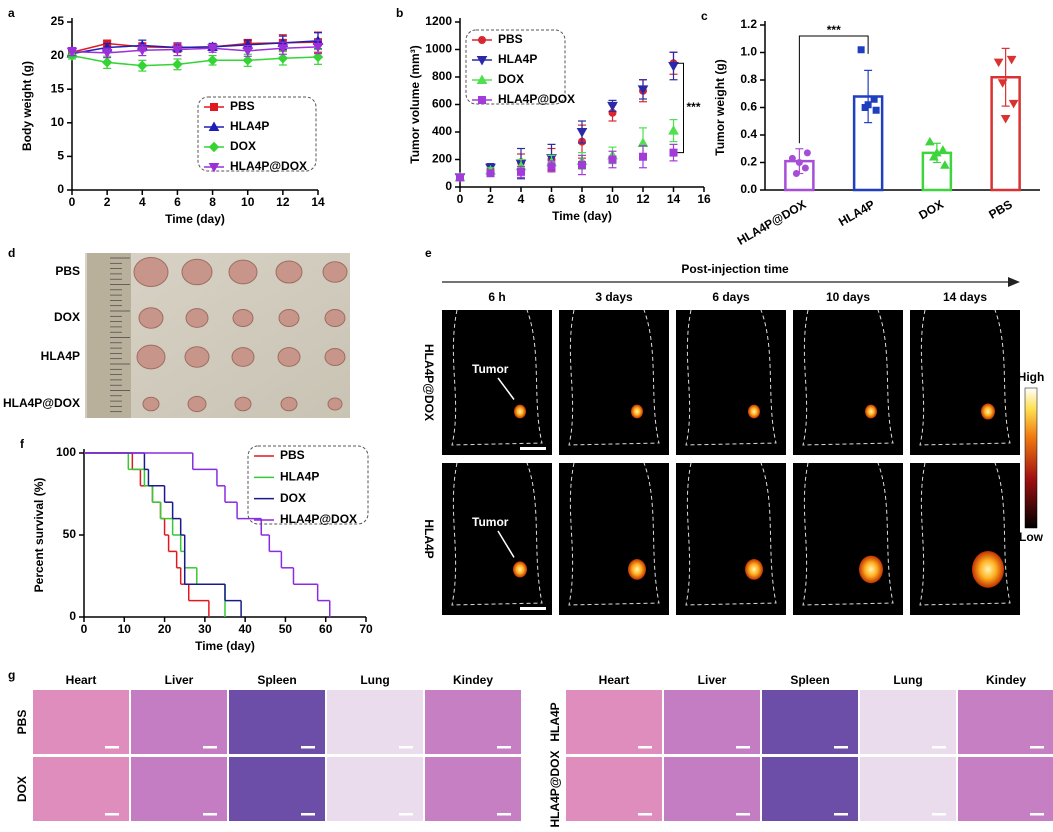 This screenshot has height=832, width=1053. Describe the element at coordinates (268, 166) in the screenshot. I see `legend-label: HLA4P@DOX` at that location.